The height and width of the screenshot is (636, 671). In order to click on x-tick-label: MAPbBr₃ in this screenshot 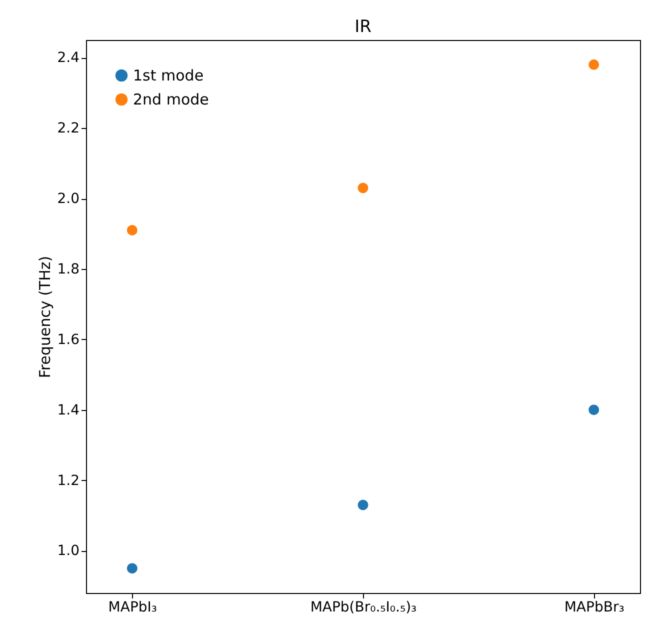, I will do `click(594, 608)`.